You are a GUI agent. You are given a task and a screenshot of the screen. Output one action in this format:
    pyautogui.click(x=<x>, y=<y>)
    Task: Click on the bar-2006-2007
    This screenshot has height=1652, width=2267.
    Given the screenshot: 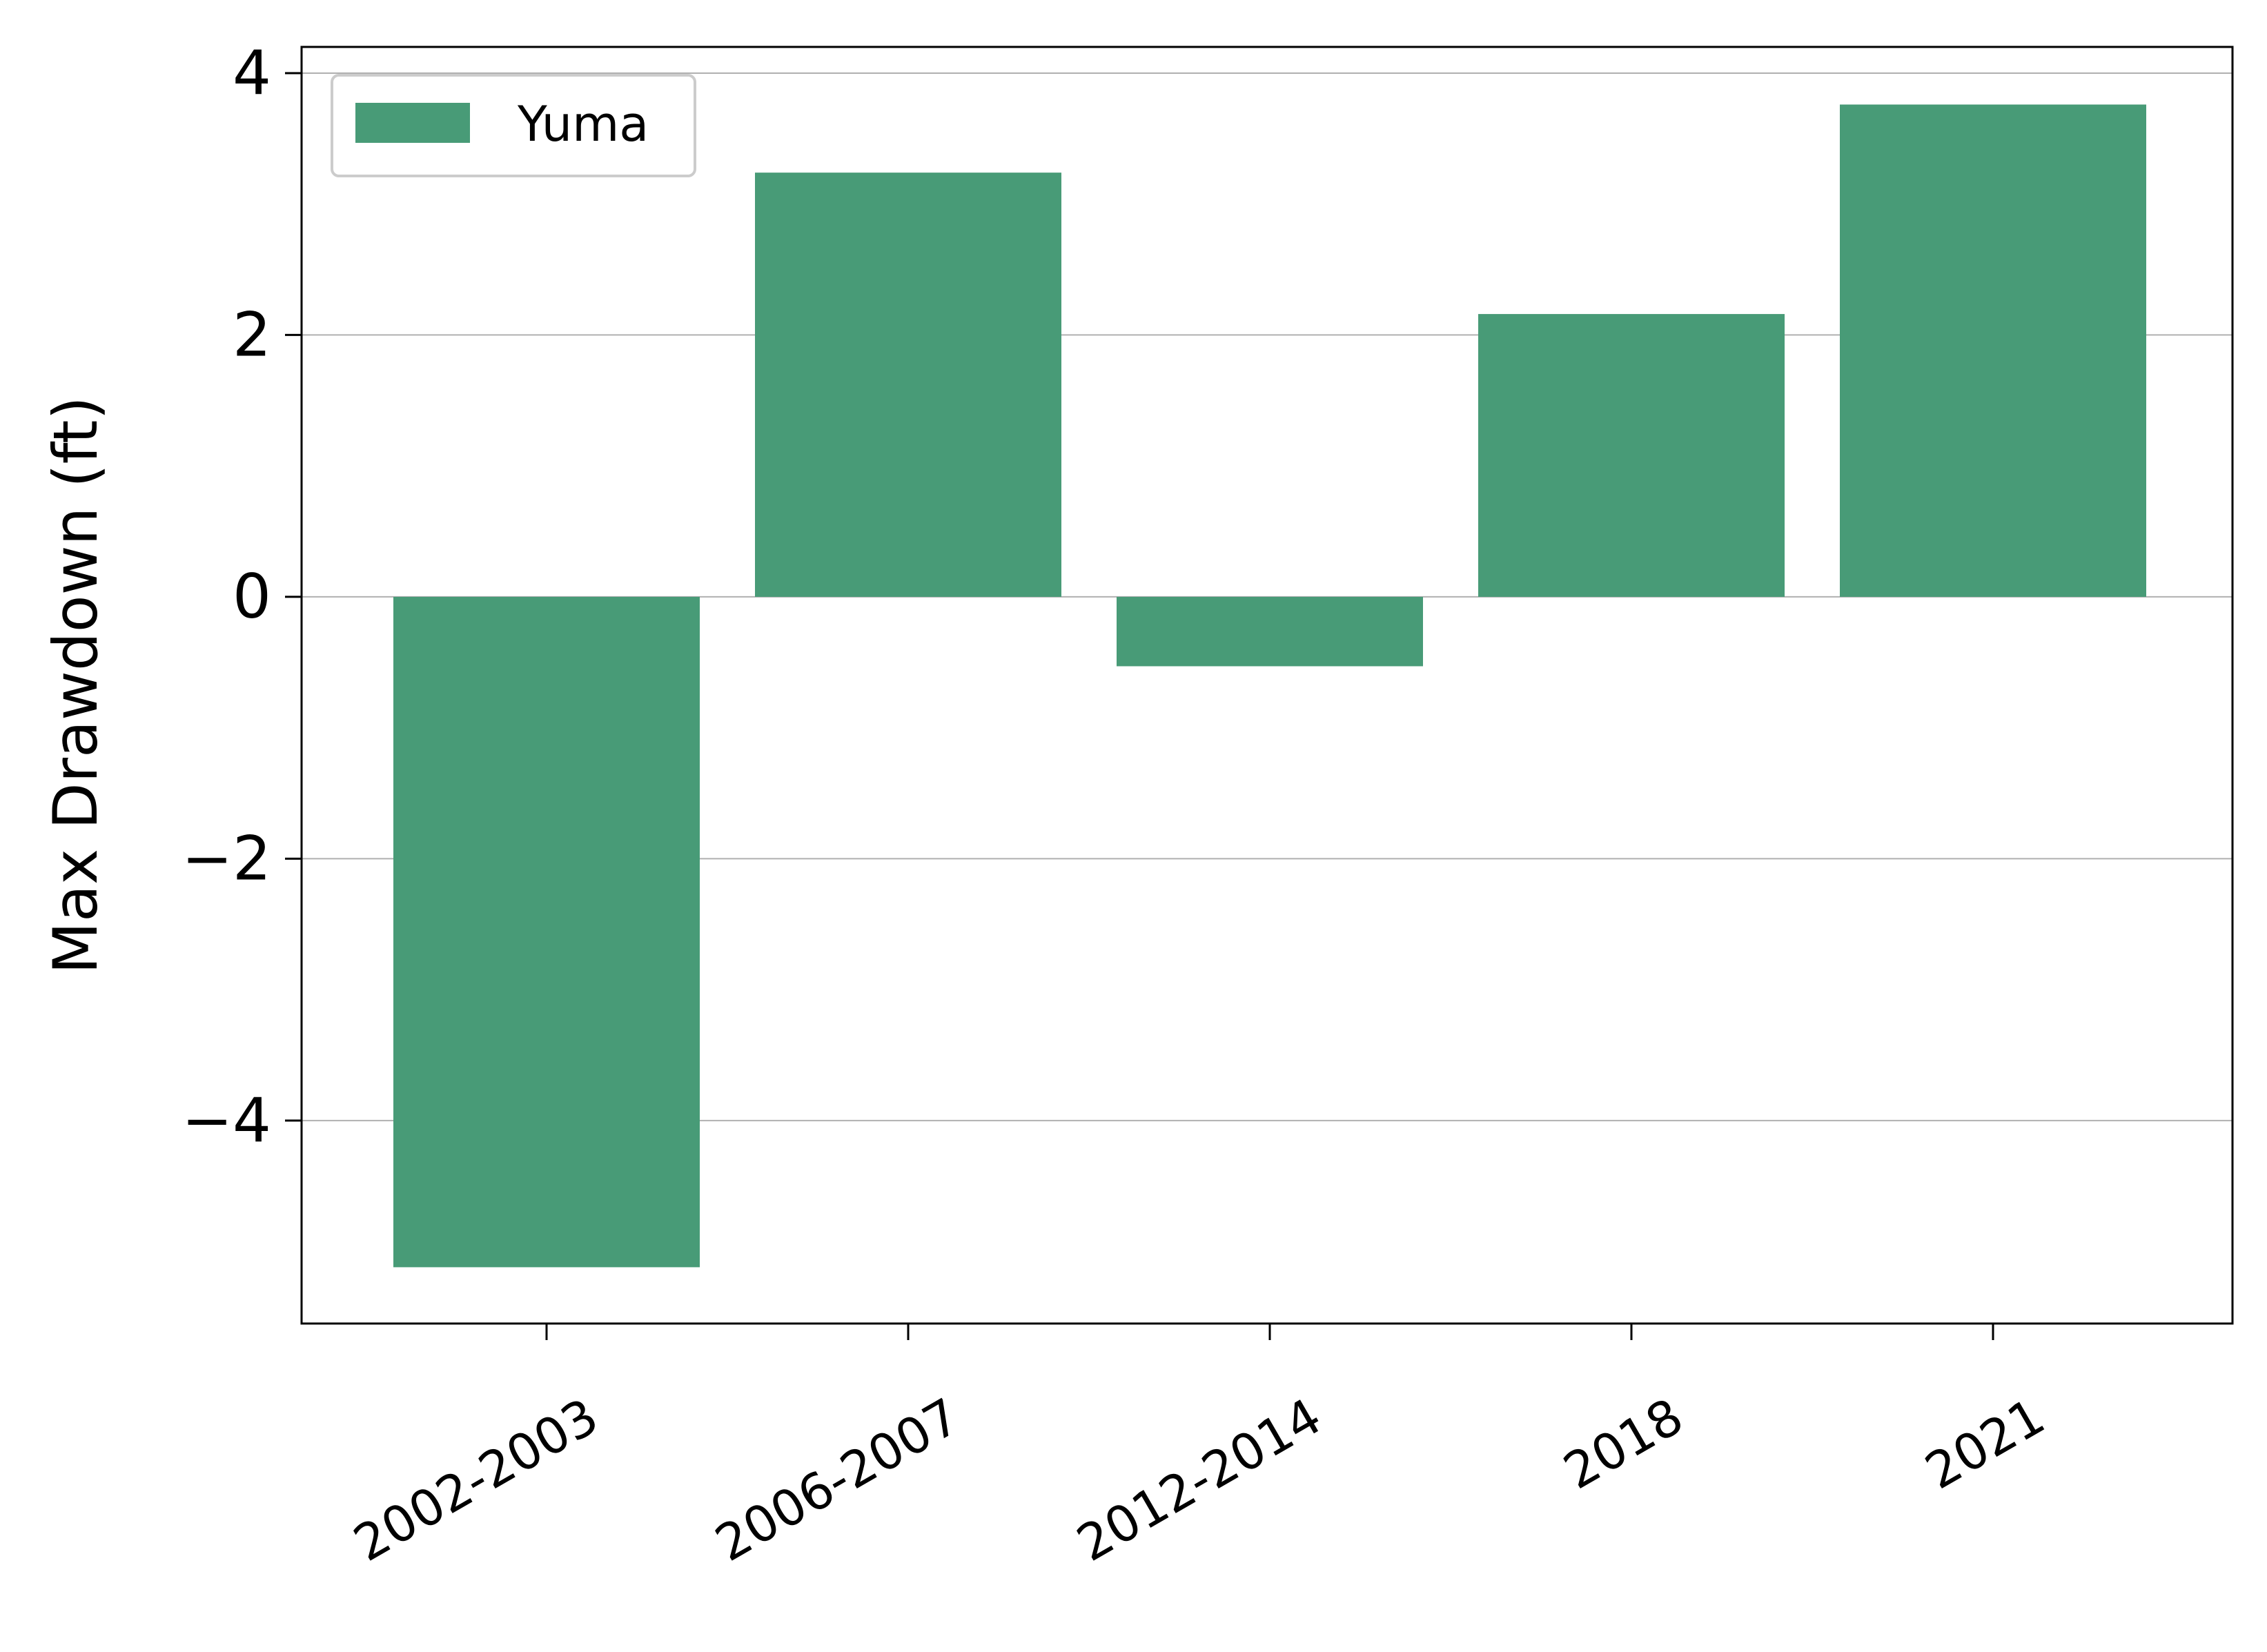 What is the action you would take?
    pyautogui.click(x=908, y=385)
    